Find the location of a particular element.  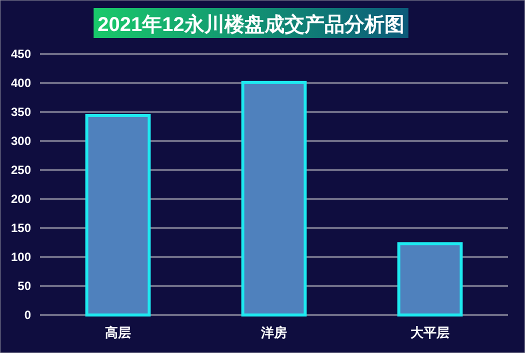

x-tick-label: 高层 is located at coordinates (118, 332).